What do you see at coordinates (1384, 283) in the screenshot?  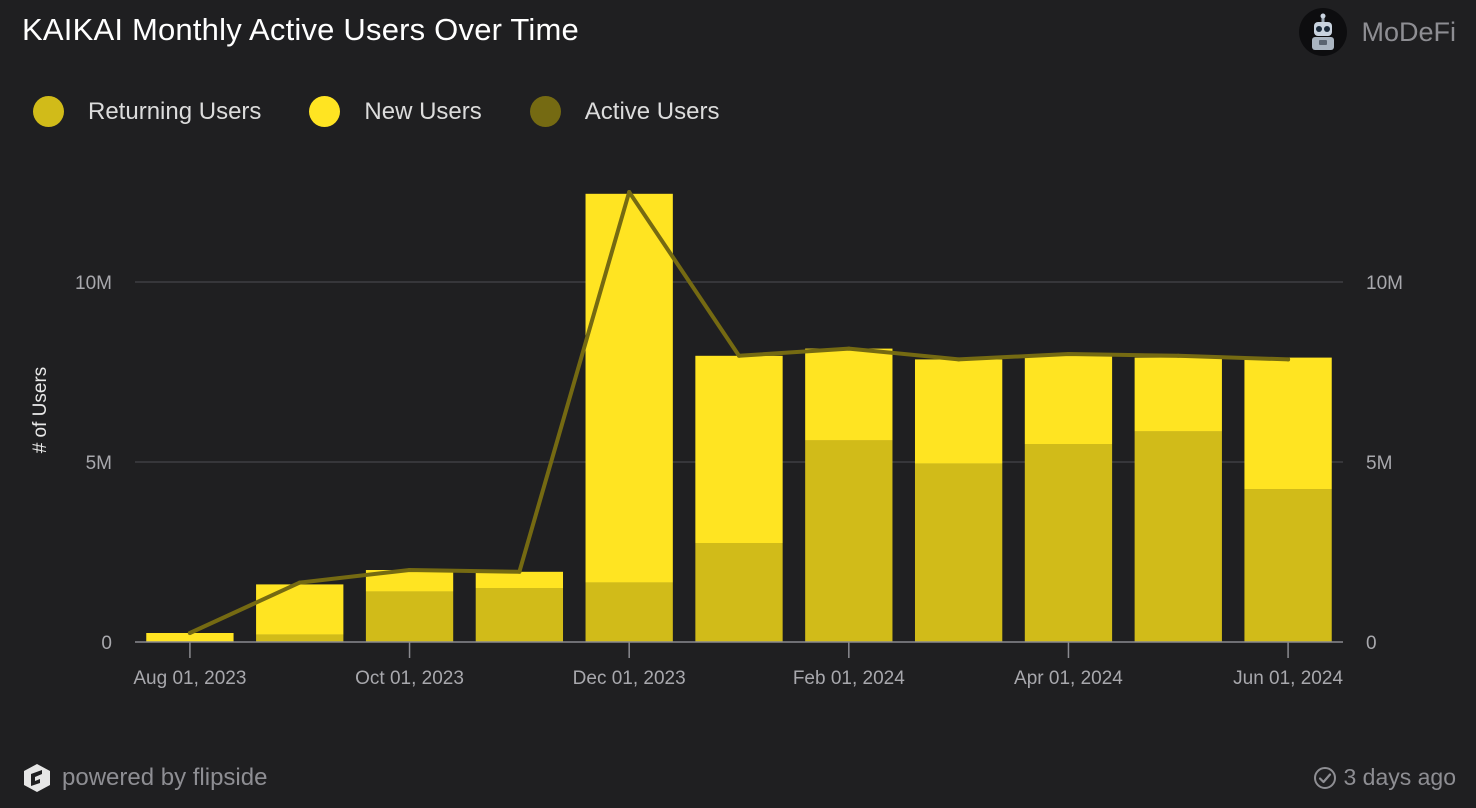 I see `y-tick-label-right: 10M` at bounding box center [1384, 283].